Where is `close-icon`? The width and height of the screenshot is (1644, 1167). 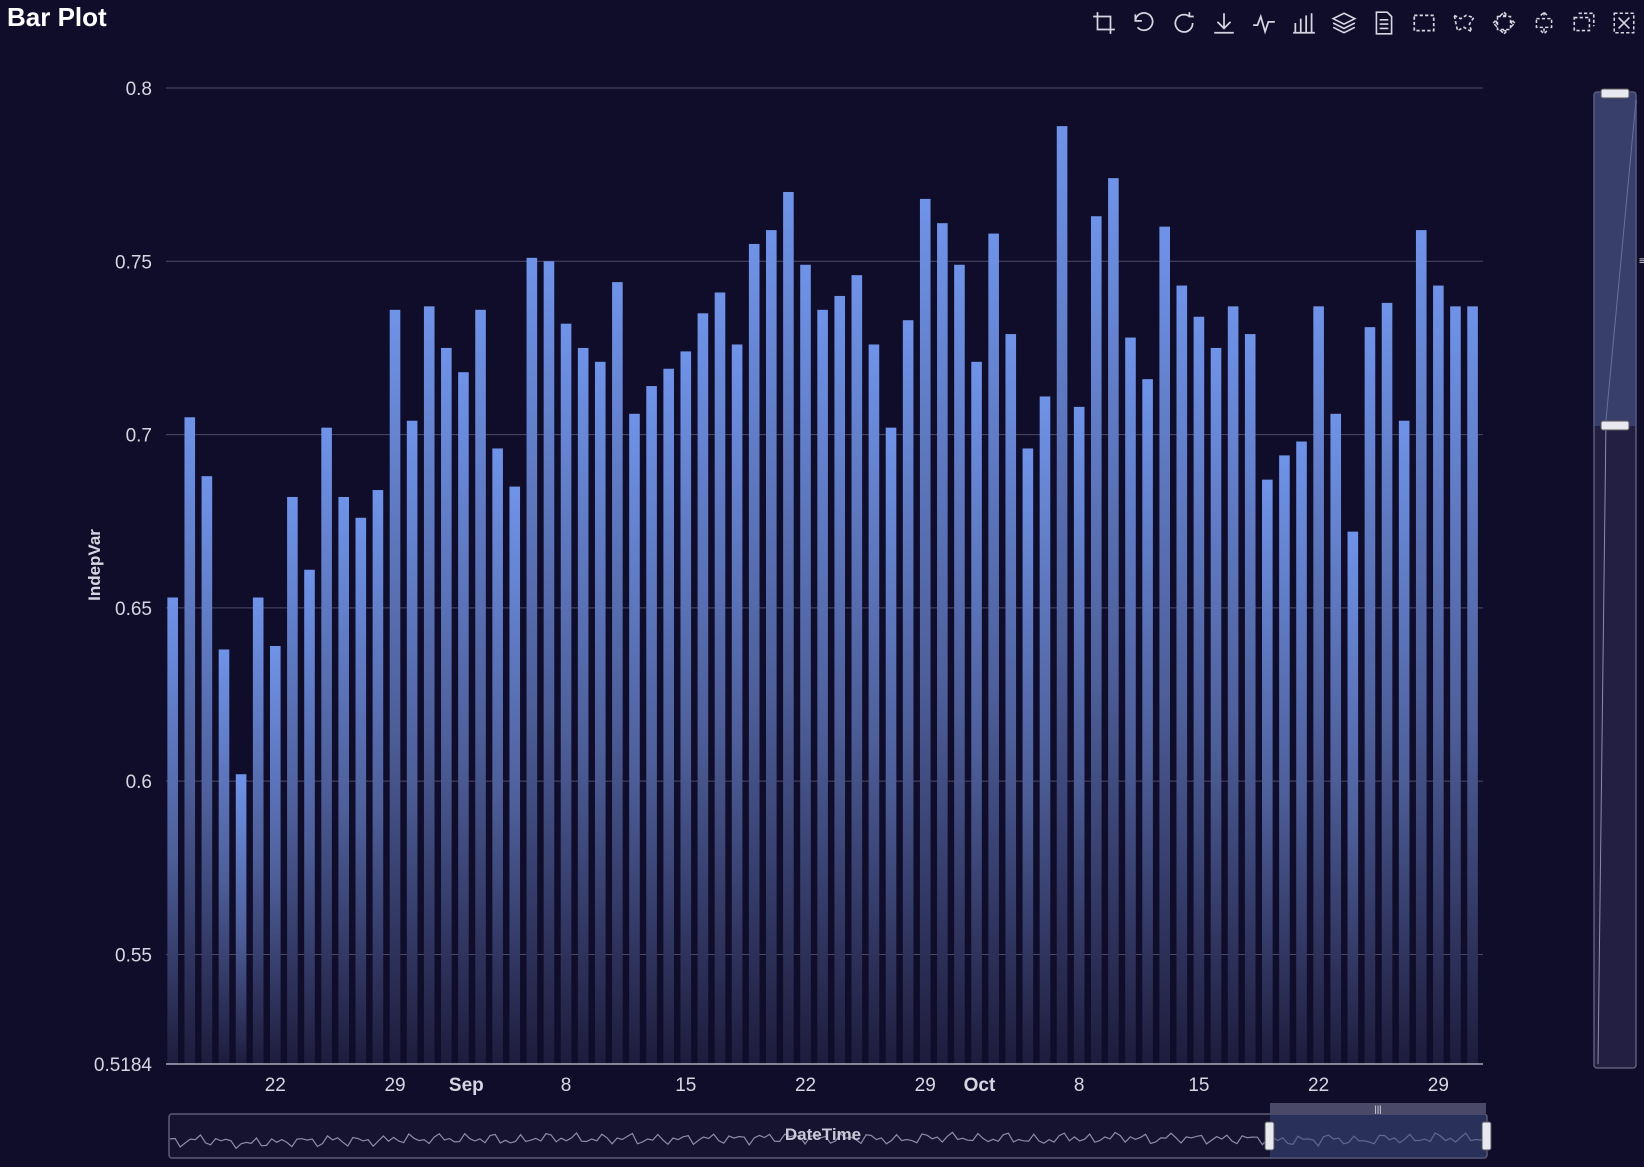 close-icon is located at coordinates (1624, 23).